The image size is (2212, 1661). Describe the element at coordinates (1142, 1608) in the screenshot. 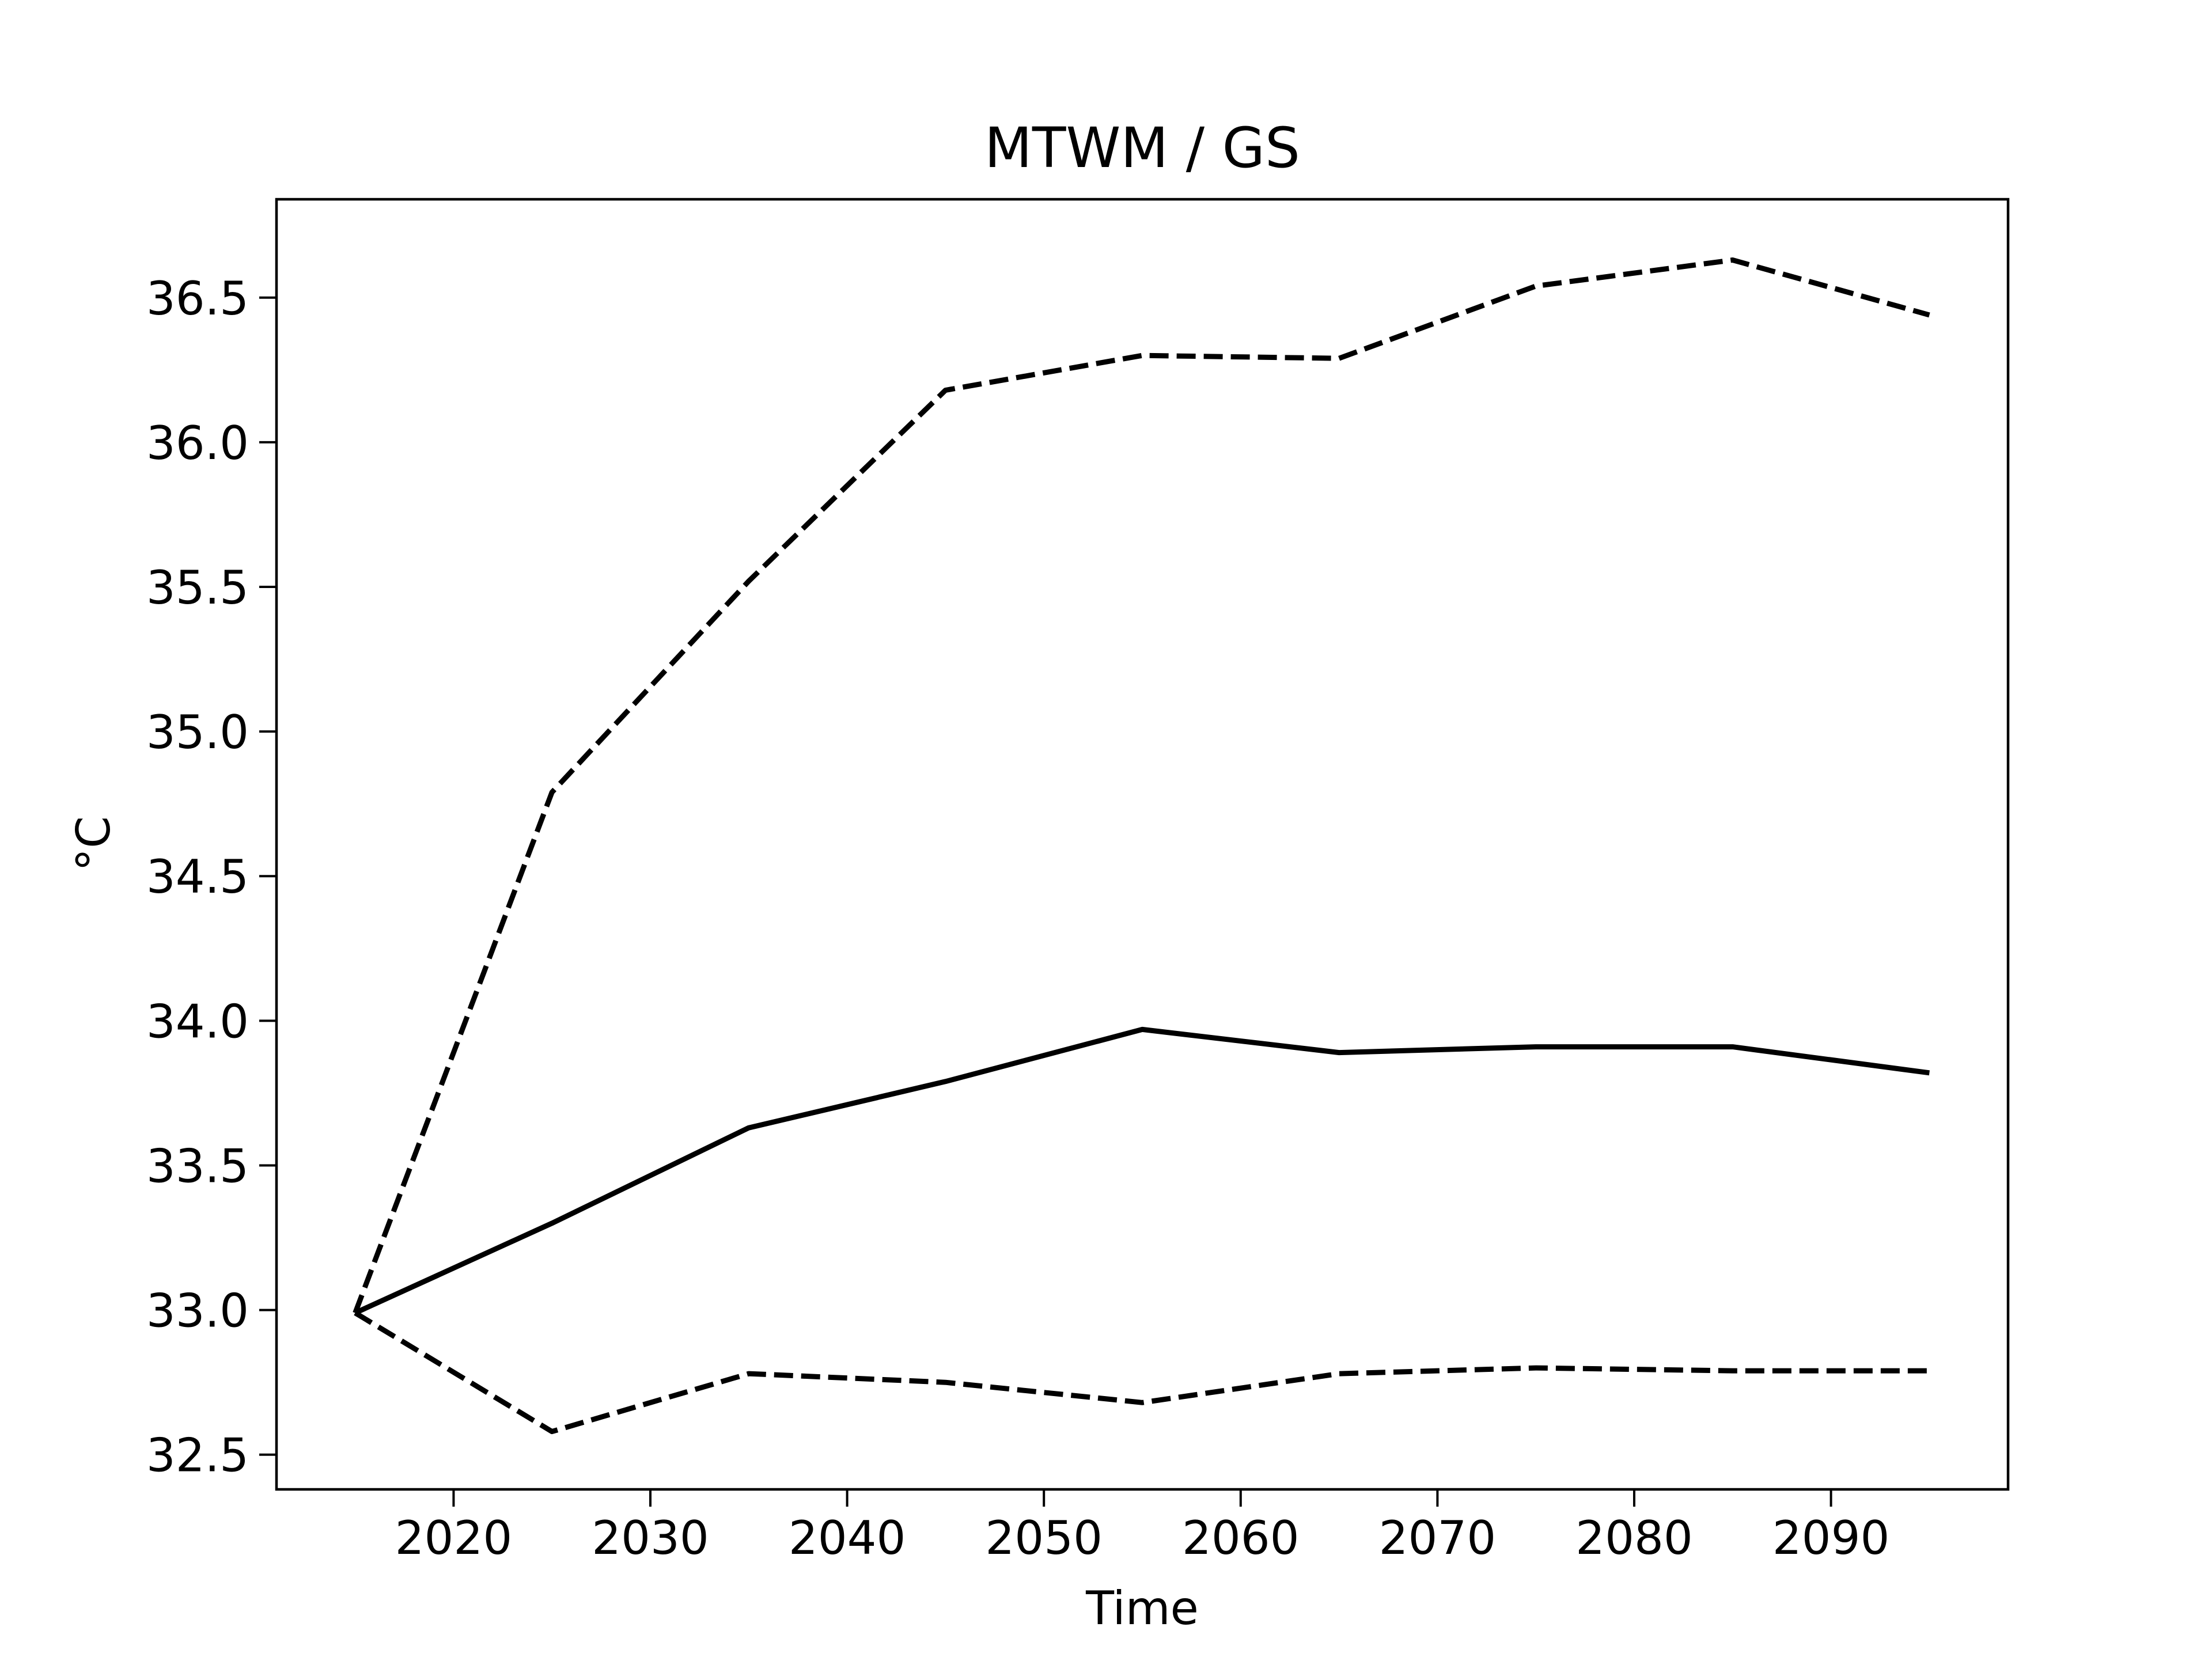

I see `x-axis-label: Time` at that location.